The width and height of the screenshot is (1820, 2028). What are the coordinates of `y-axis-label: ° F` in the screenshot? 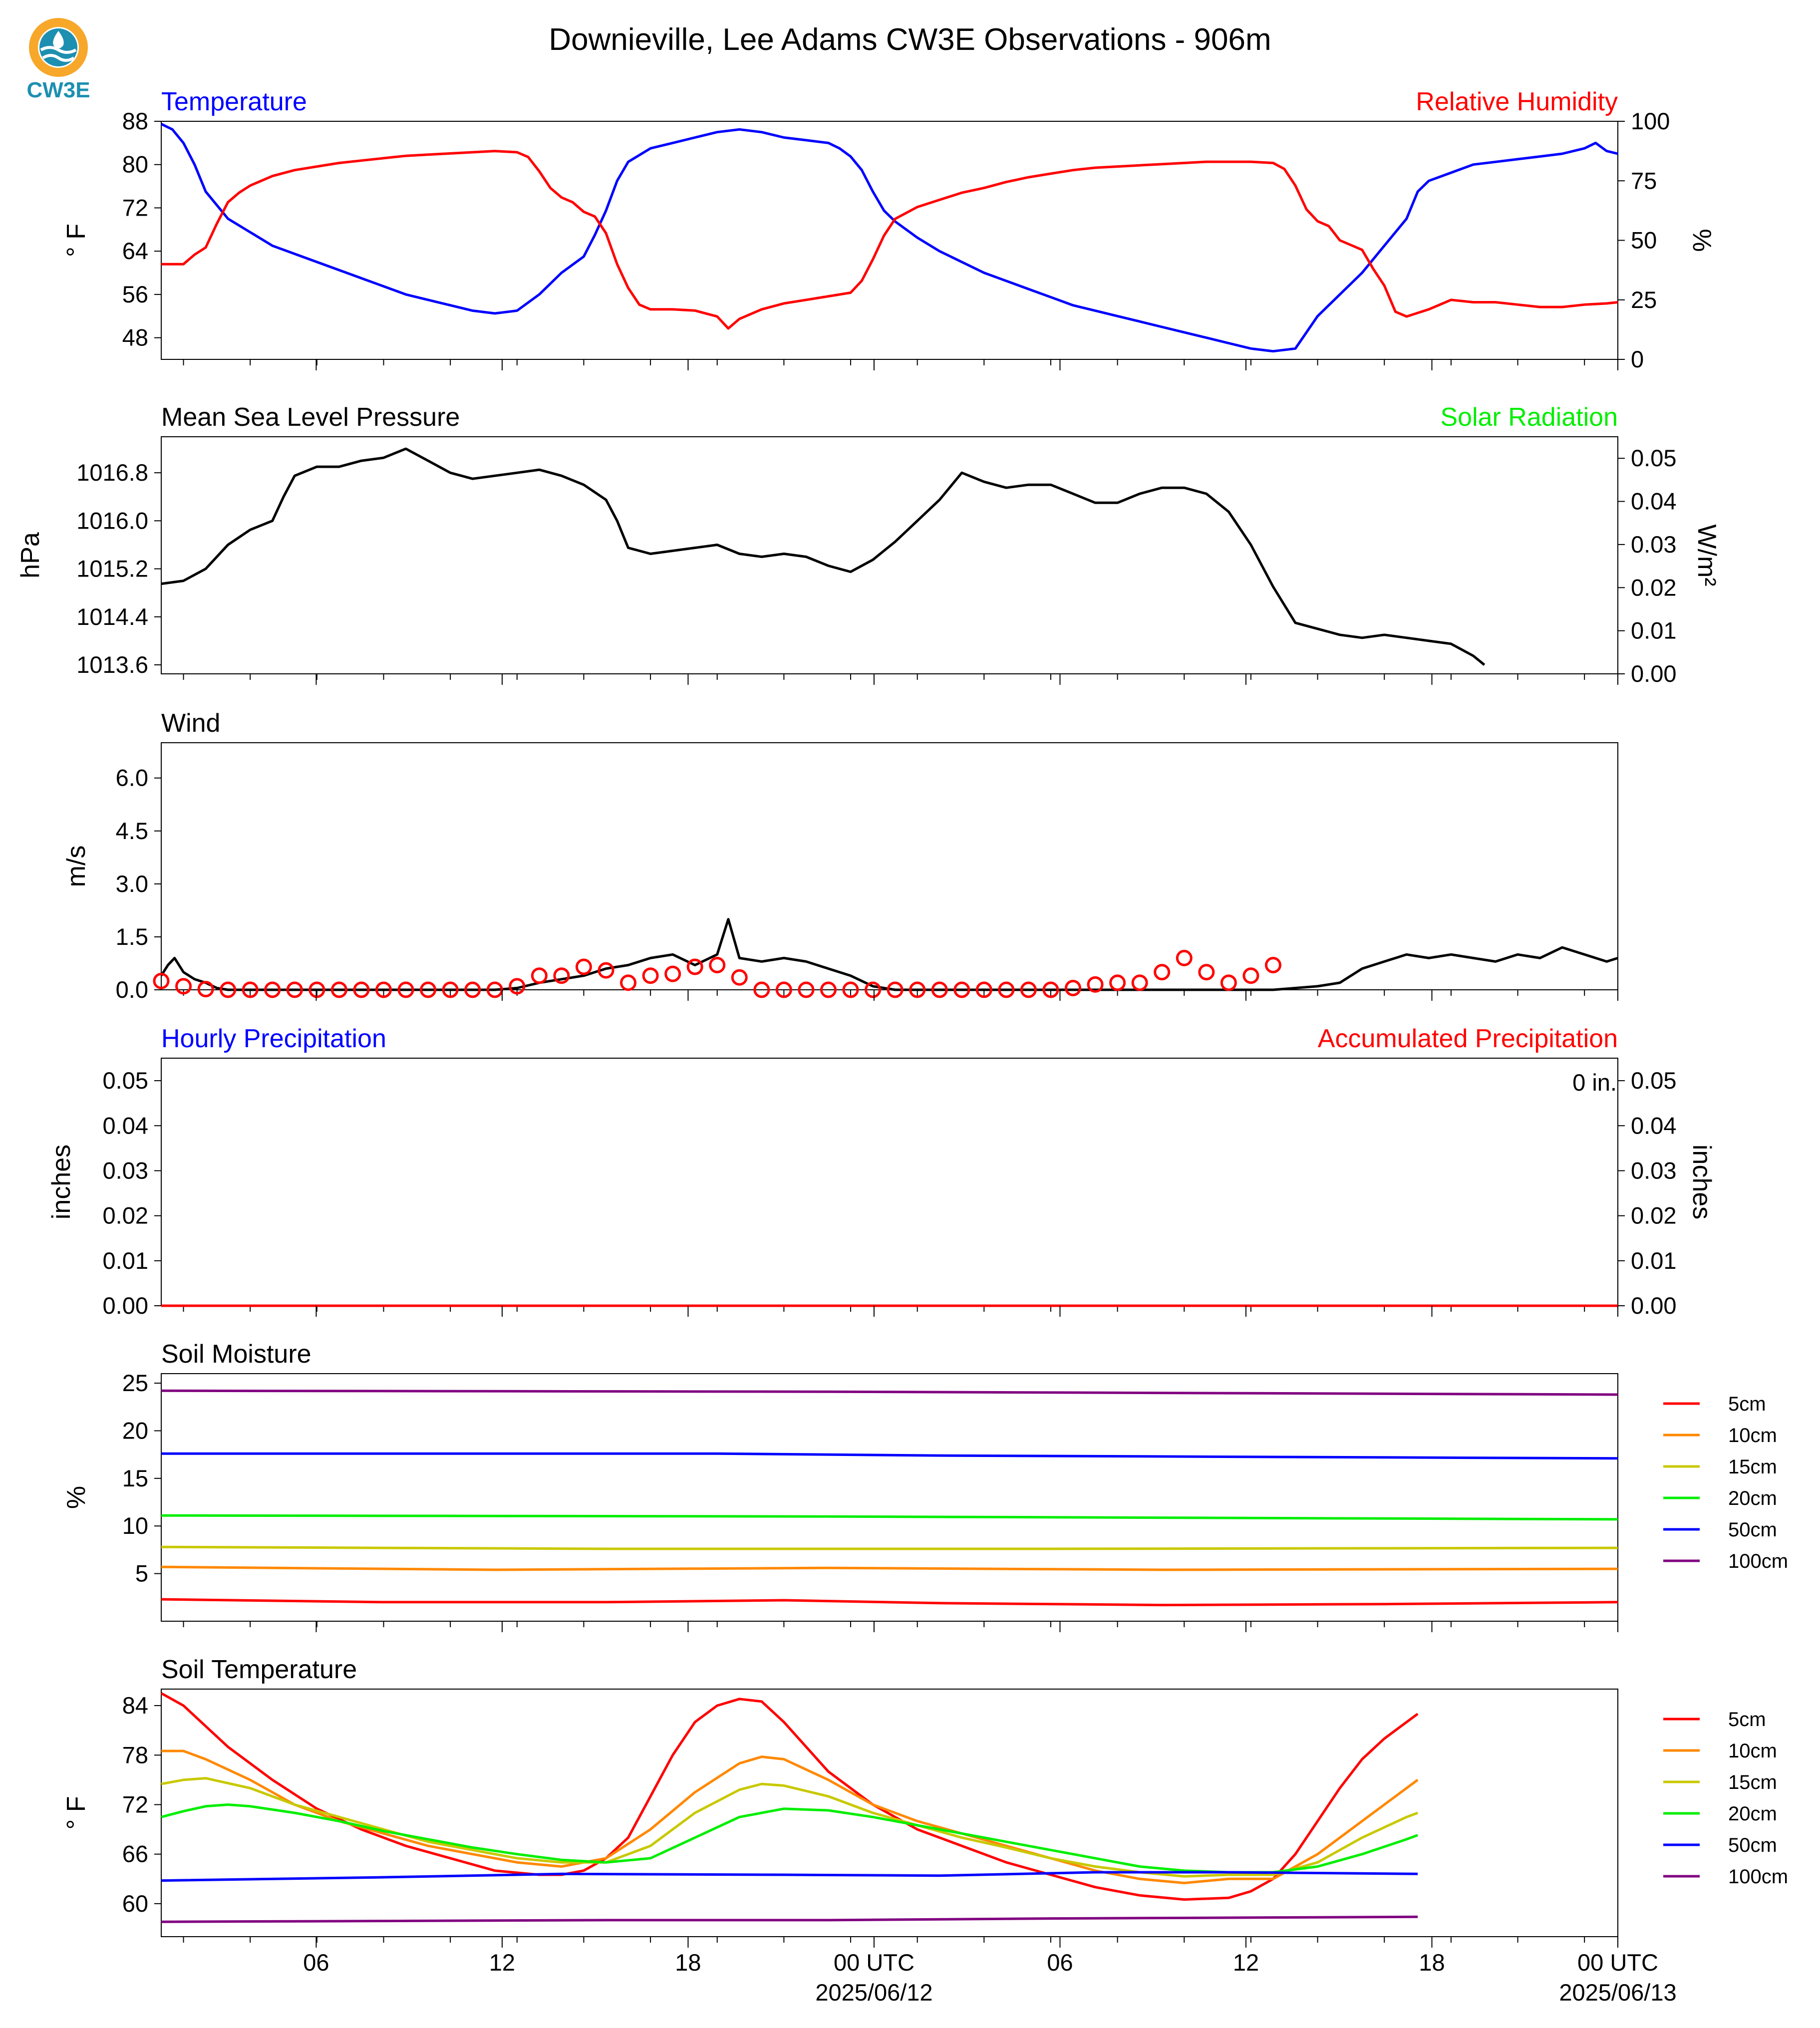 It's located at (76, 240).